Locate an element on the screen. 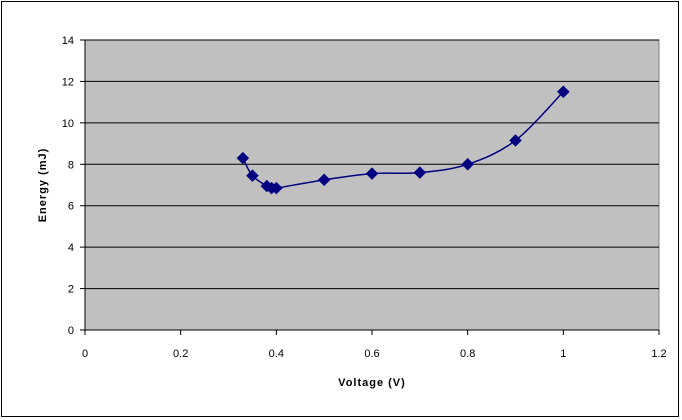 The width and height of the screenshot is (682, 420). y-tick-label: 2 is located at coordinates (71, 290).